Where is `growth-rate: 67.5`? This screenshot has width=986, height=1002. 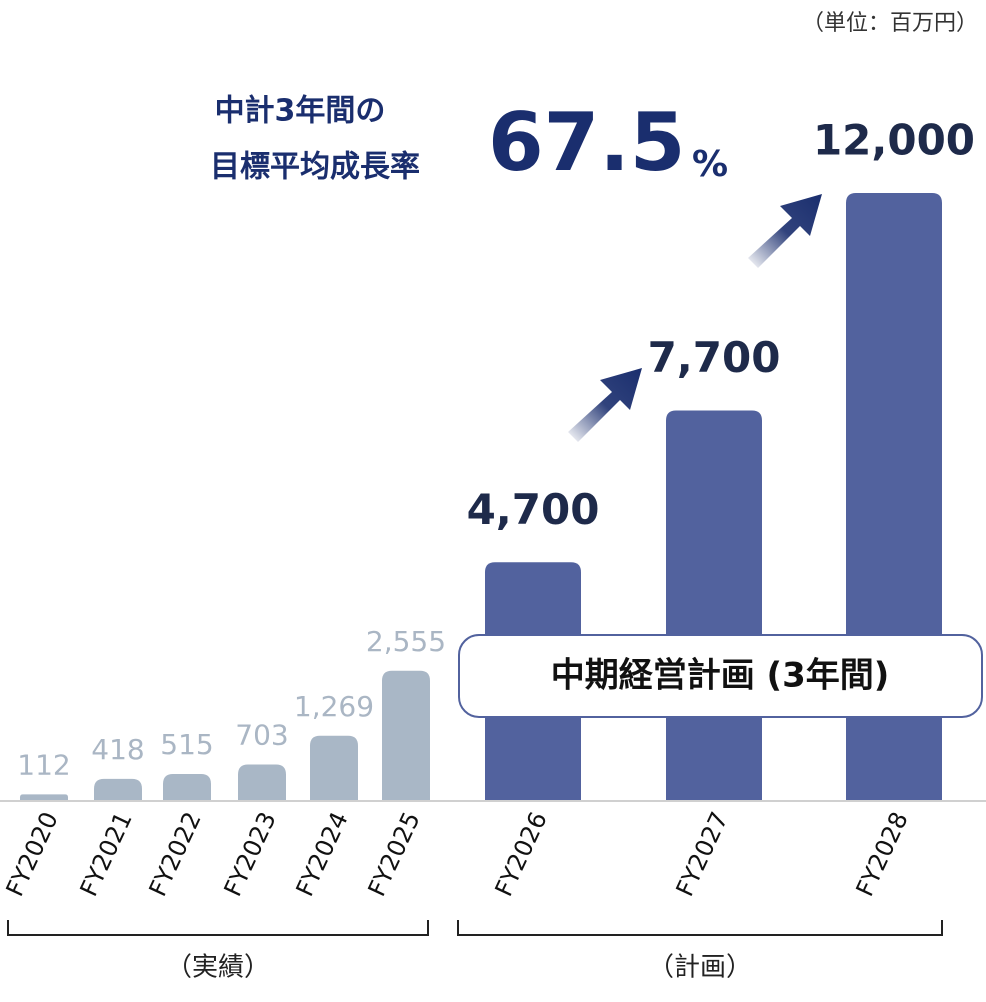 growth-rate: 67.5 is located at coordinates (586, 142).